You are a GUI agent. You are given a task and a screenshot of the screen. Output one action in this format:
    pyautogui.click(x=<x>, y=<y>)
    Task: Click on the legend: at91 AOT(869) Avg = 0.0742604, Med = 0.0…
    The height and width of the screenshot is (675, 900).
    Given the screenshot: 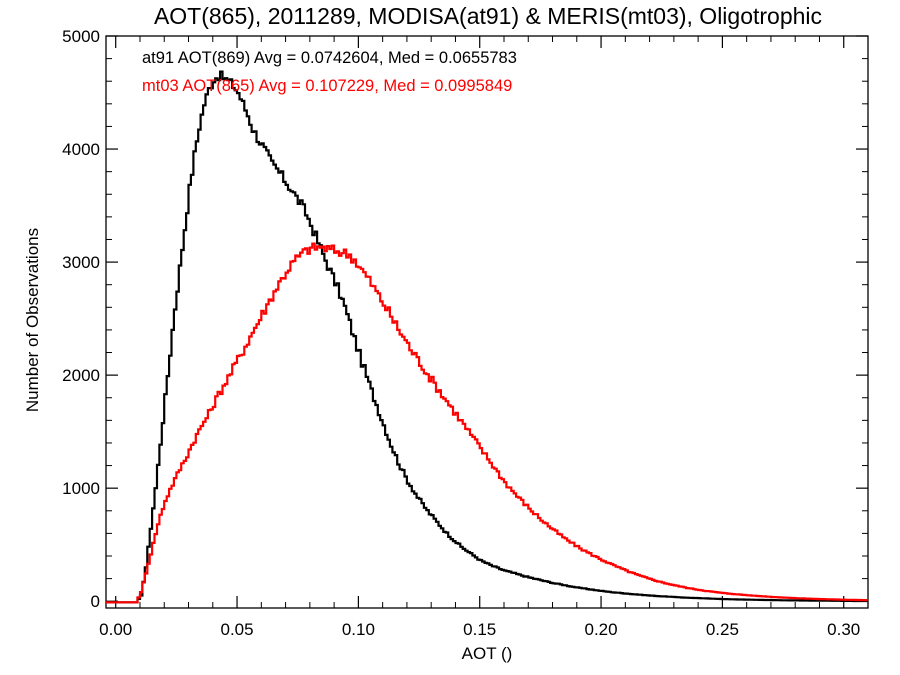 What is the action you would take?
    pyautogui.click(x=329, y=72)
    